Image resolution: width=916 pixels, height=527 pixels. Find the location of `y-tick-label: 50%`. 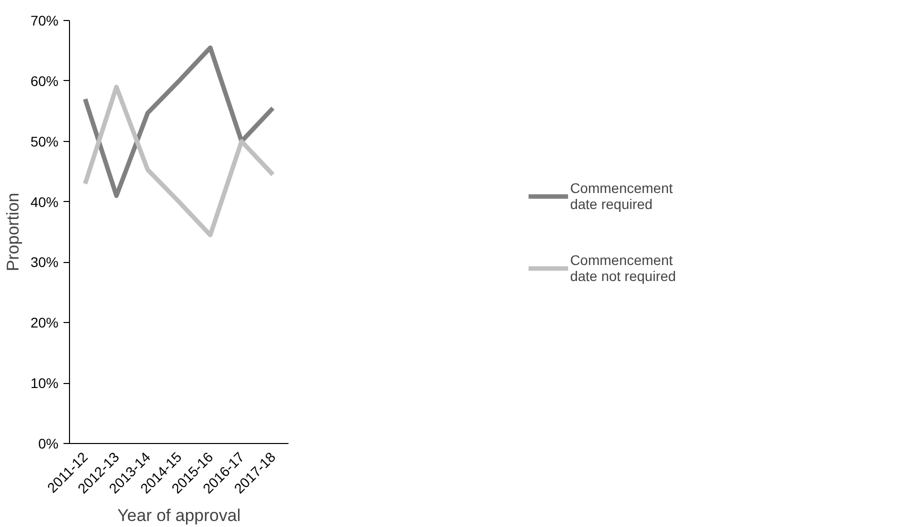

y-tick-label: 50% is located at coordinates (44, 141).